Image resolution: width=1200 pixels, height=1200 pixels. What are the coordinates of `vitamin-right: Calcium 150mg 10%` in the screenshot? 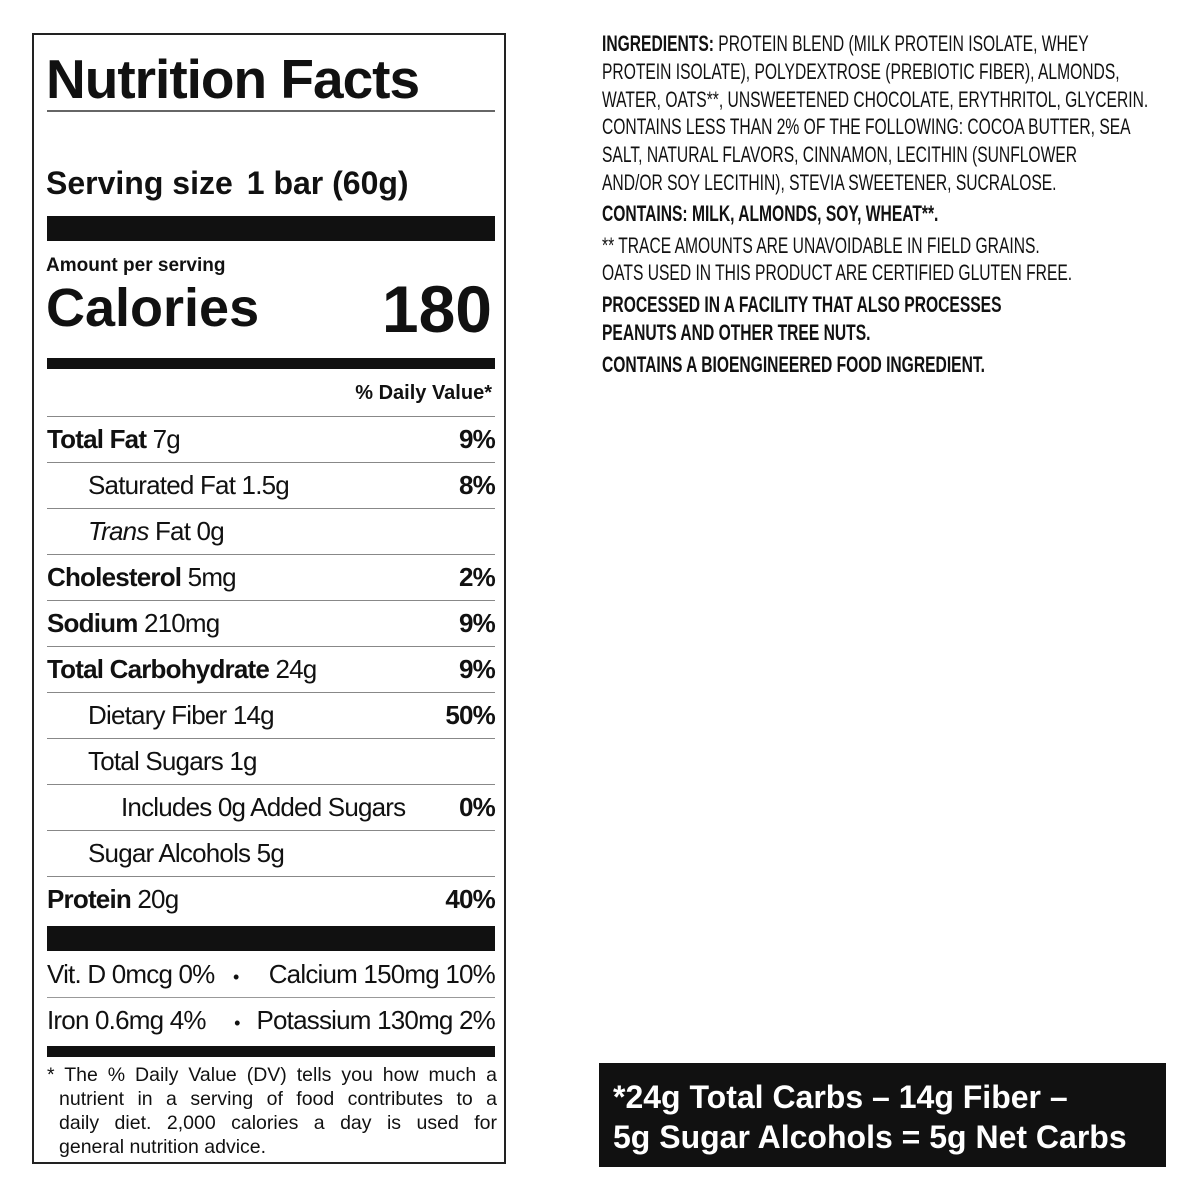 It's located at (382, 974).